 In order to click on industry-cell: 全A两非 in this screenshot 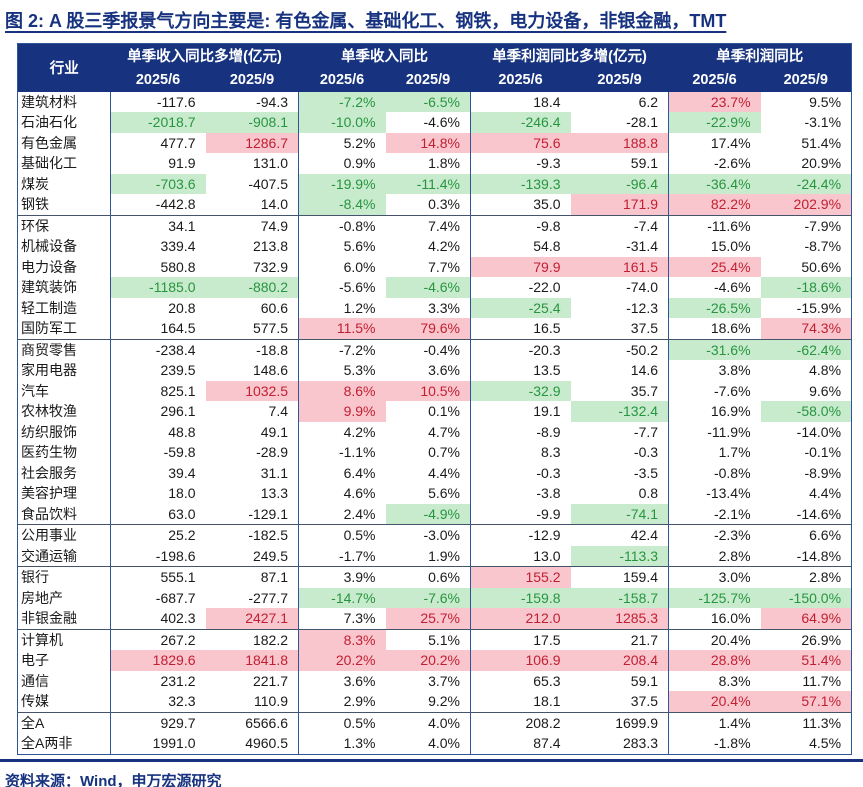, I will do `click(47, 743)`.